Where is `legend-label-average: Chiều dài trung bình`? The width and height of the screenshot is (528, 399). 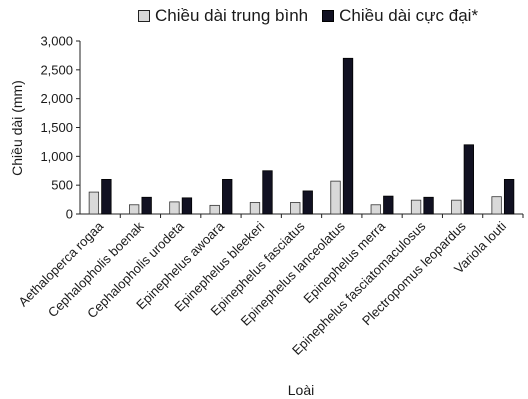 legend-label-average: Chiều dài trung bình is located at coordinates (232, 15).